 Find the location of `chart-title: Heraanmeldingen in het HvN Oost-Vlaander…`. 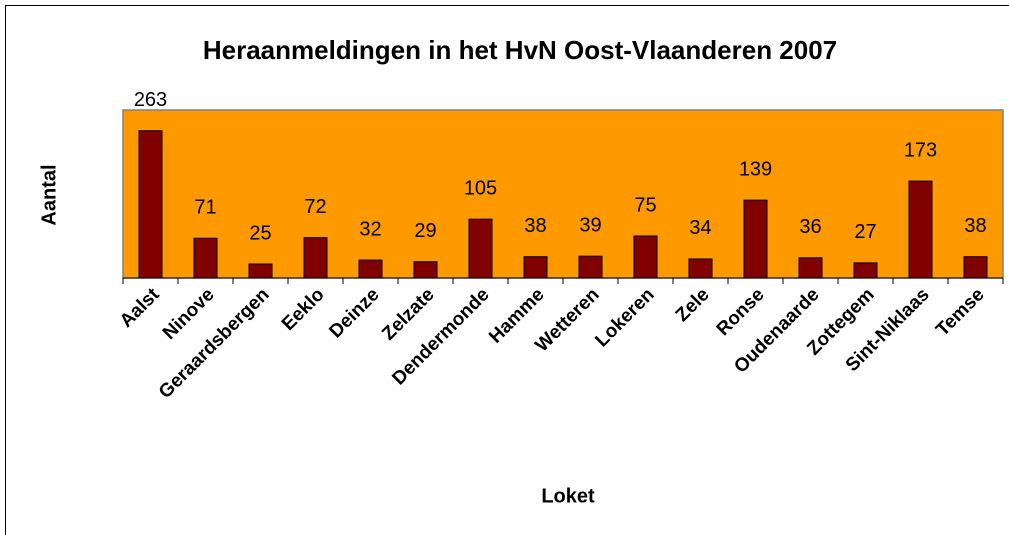

chart-title: Heraanmeldingen in het HvN Oost-Vlaander… is located at coordinates (520, 50).